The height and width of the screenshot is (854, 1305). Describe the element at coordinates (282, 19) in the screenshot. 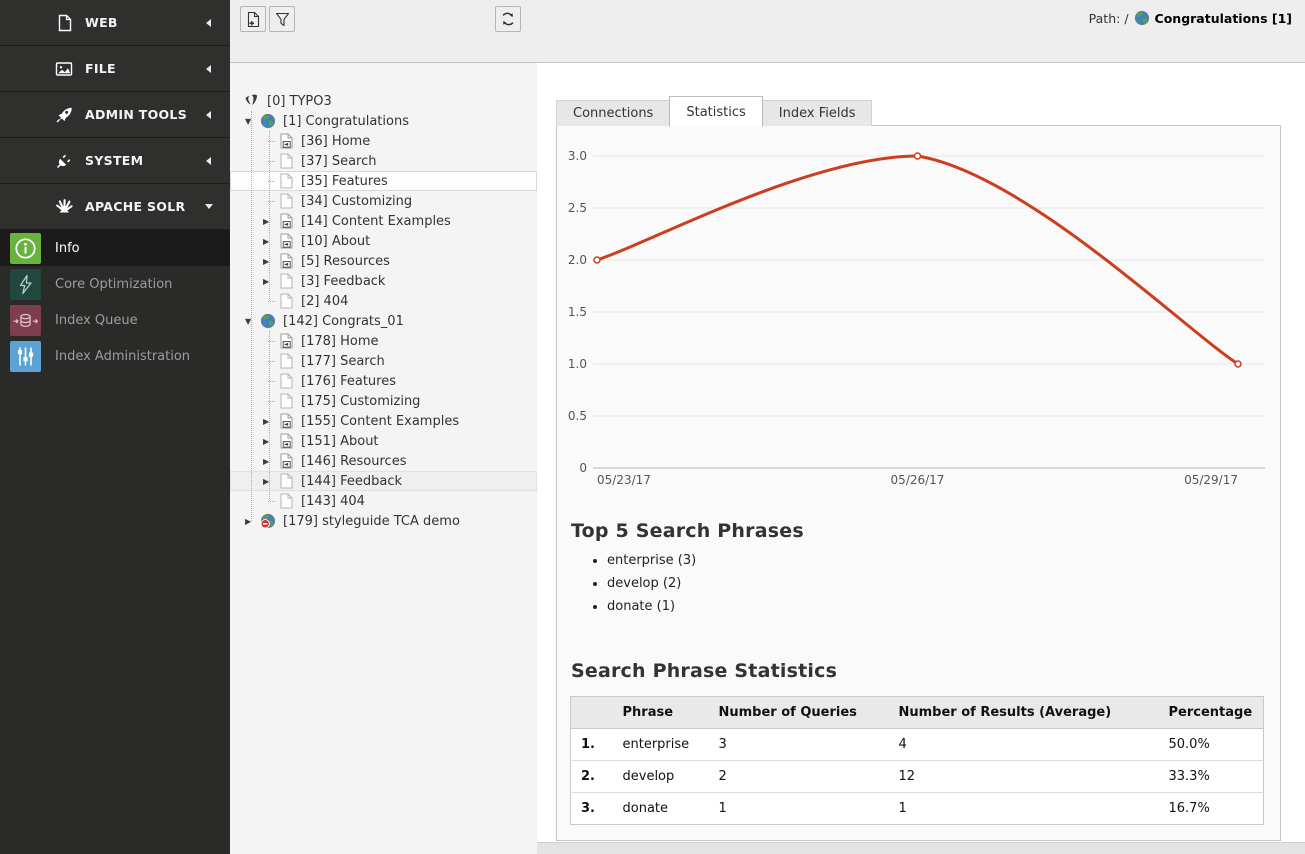

I see `filter-button` at that location.